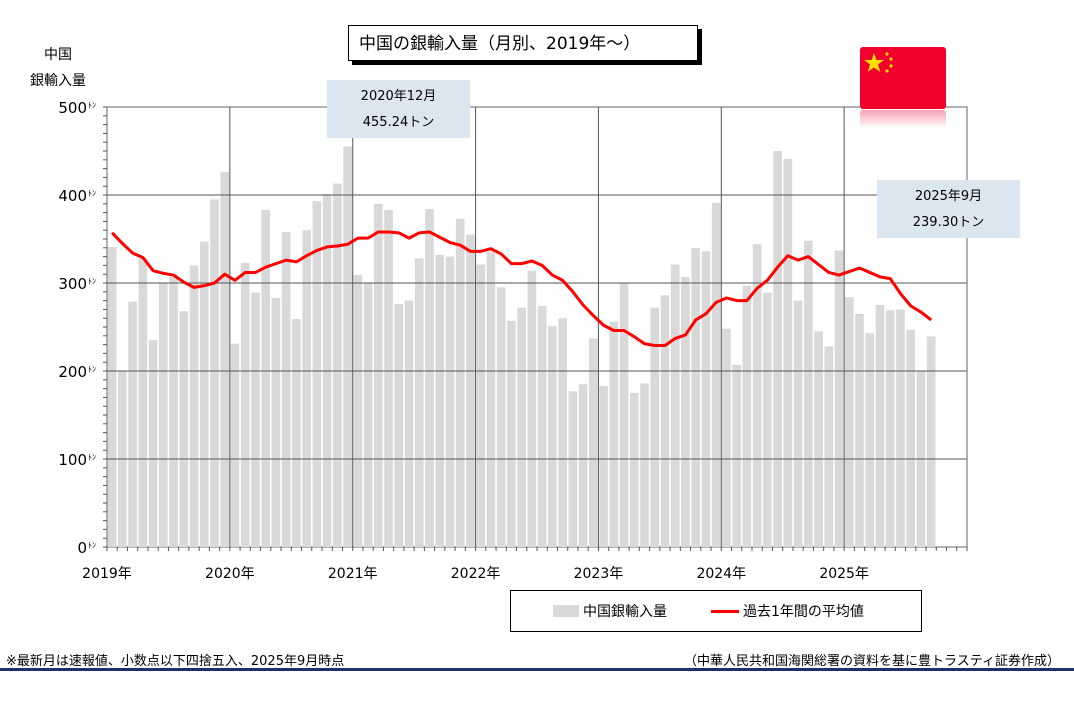  I want to click on annotation-date: 2025年9月, so click(948, 196).